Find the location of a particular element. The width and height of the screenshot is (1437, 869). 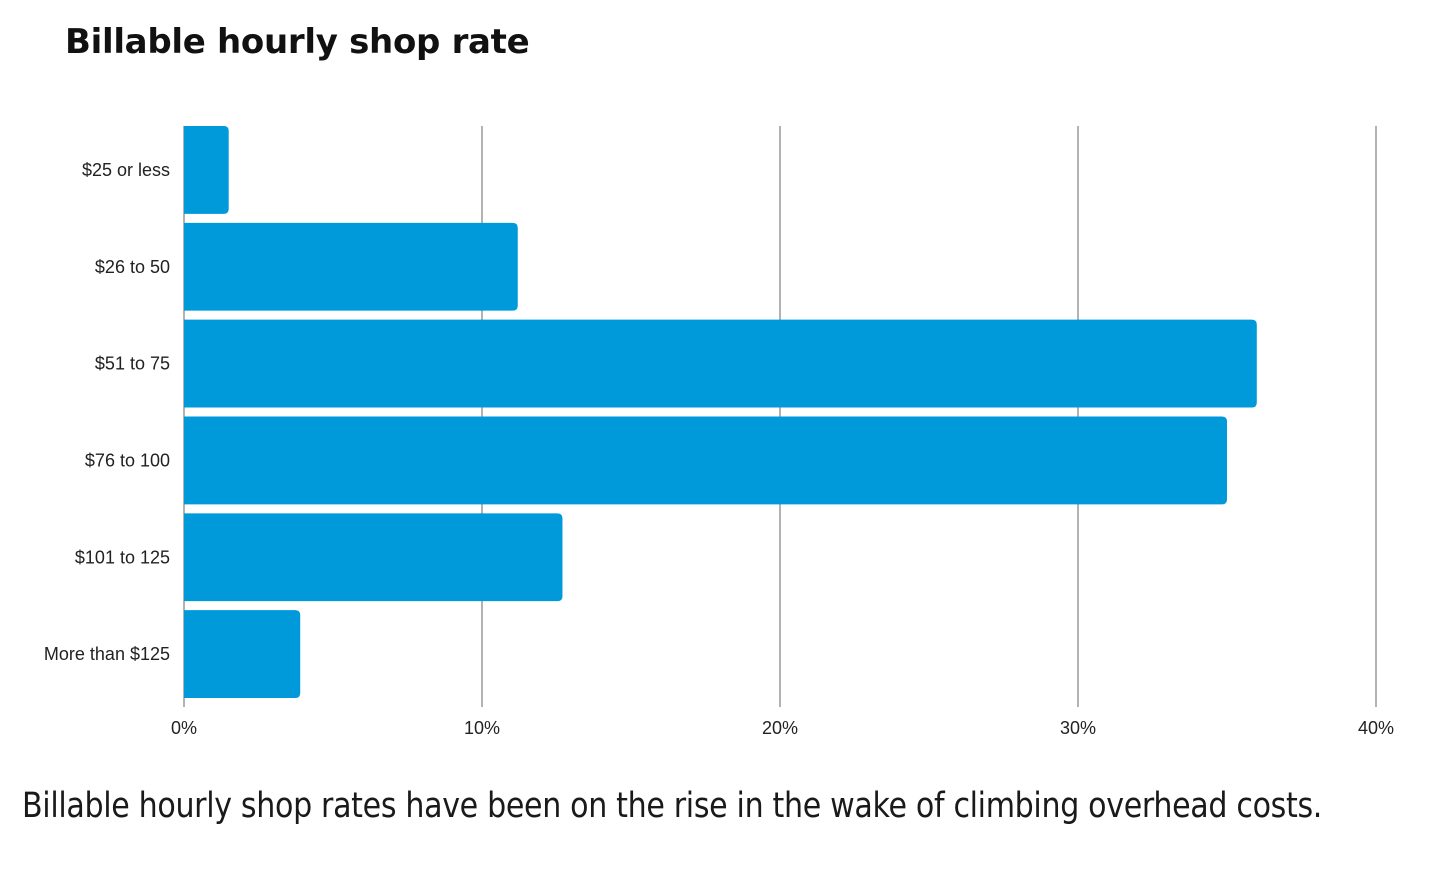

category-label: $51 to 75 is located at coordinates (132, 364).